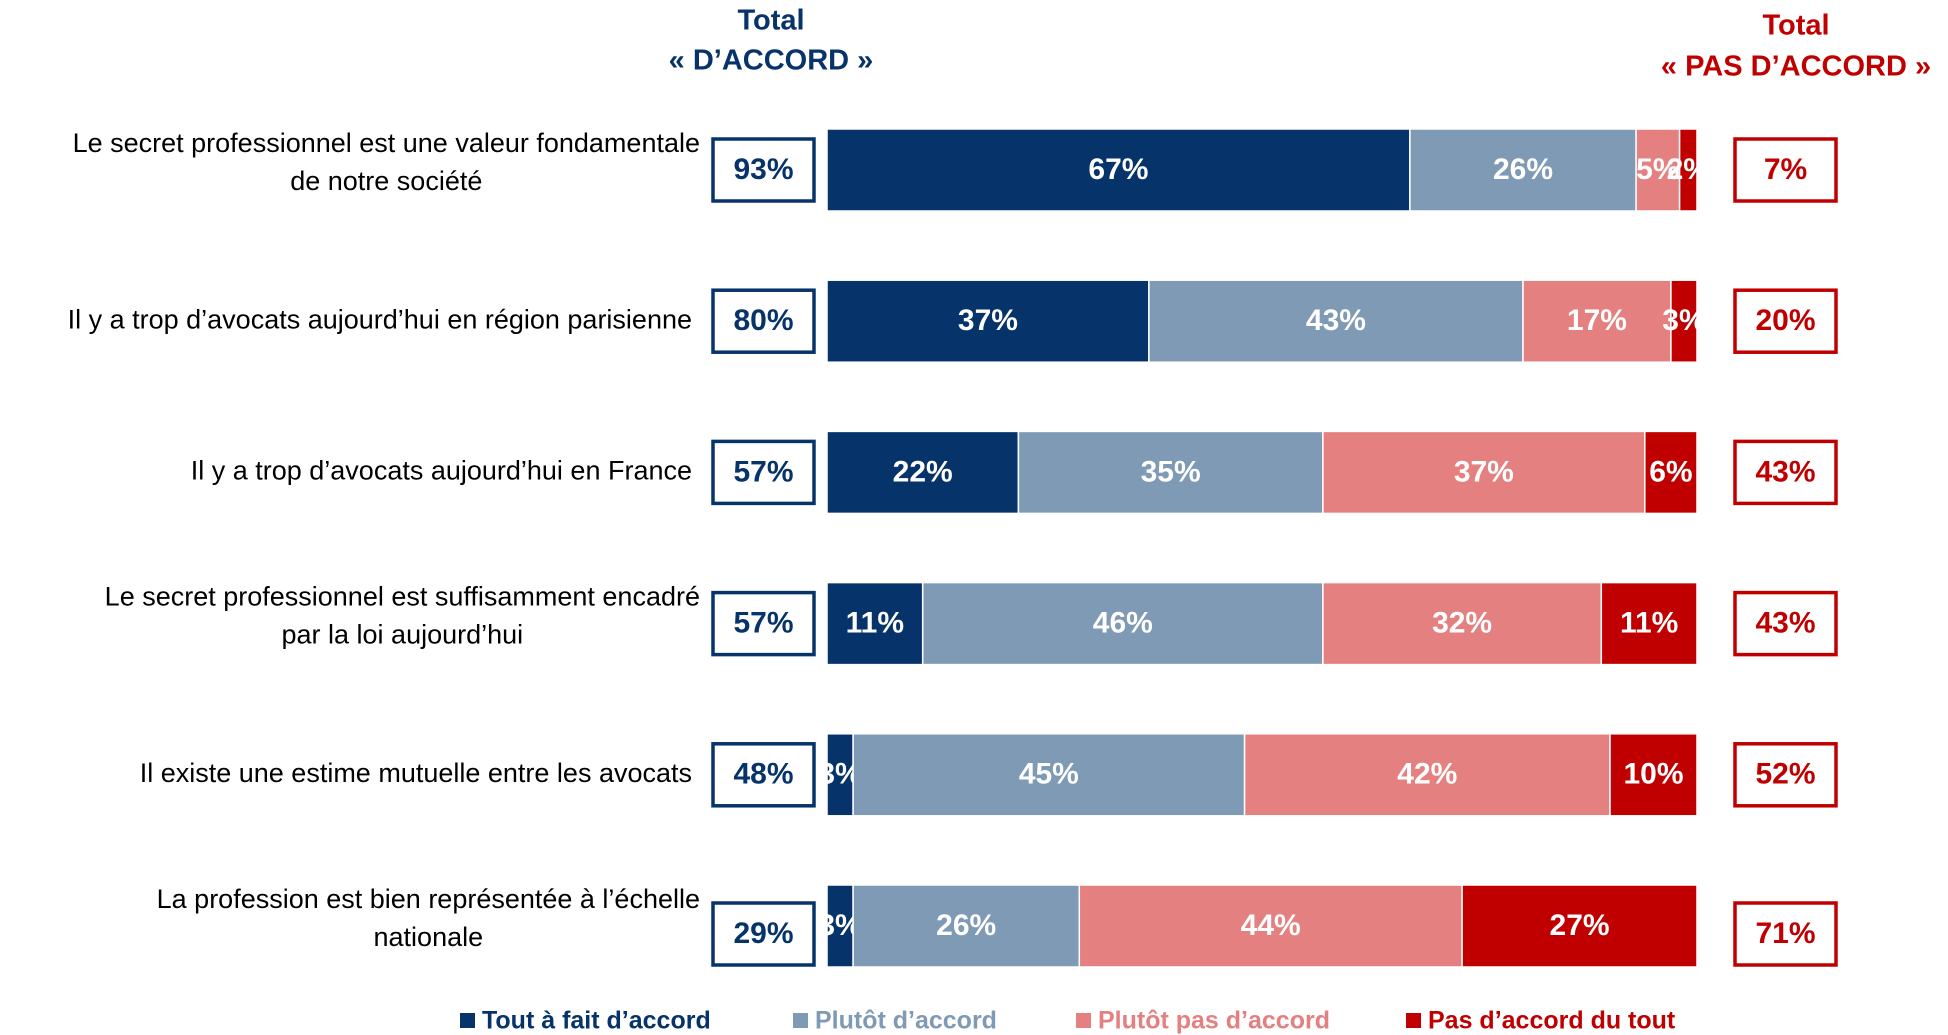 The image size is (1948, 1035). I want to click on bar-label: 43%, so click(1336, 320).